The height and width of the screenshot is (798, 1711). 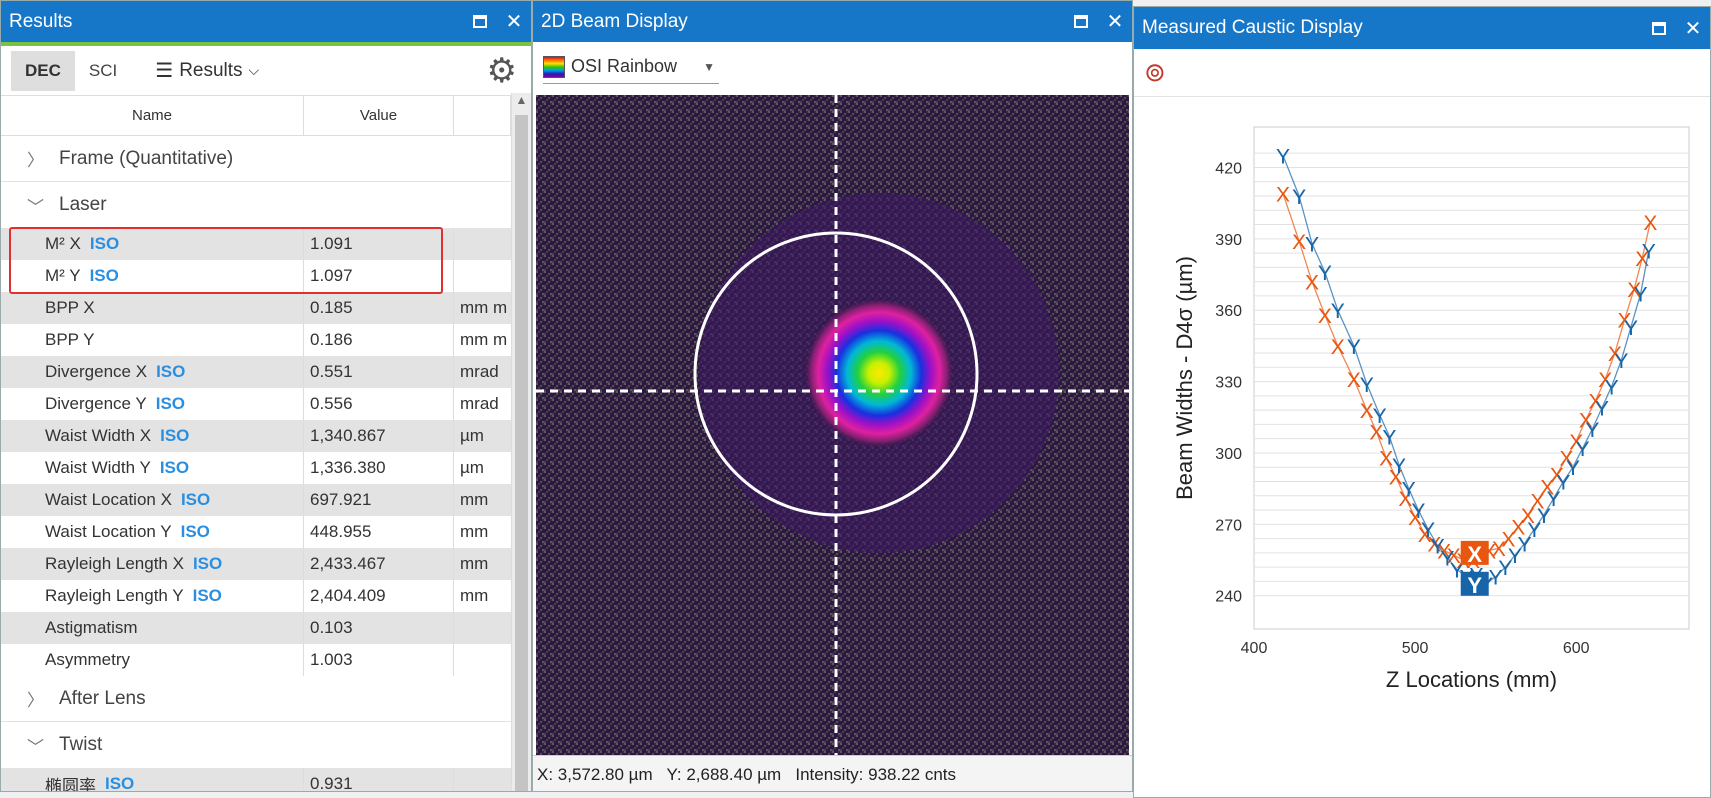 I want to click on gear-icon: ⚙, so click(x=501, y=70).